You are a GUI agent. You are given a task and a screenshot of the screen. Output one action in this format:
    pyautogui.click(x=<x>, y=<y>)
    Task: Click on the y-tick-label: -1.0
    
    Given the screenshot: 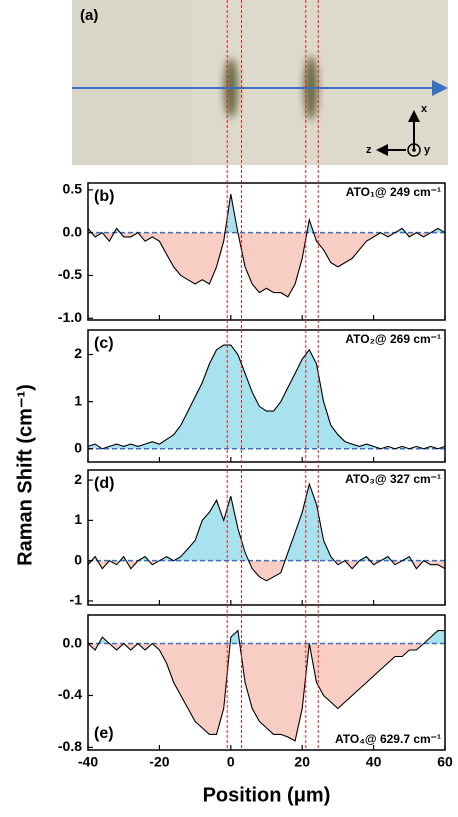 What is the action you would take?
    pyautogui.click(x=70, y=317)
    